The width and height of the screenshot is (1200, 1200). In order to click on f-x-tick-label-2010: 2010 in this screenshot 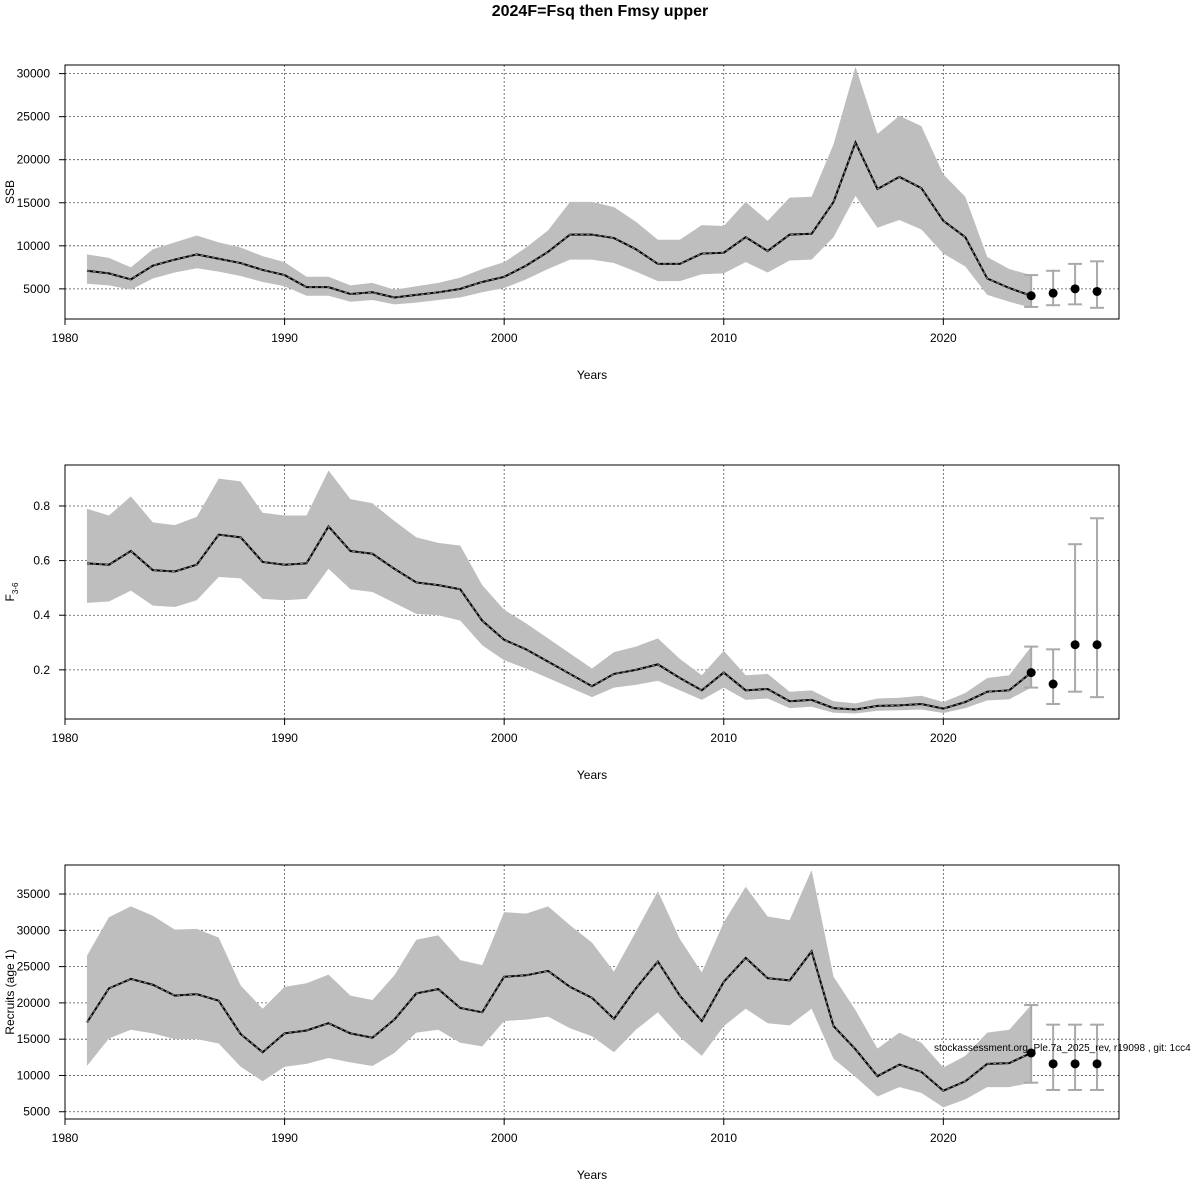, I will do `click(723, 738)`.